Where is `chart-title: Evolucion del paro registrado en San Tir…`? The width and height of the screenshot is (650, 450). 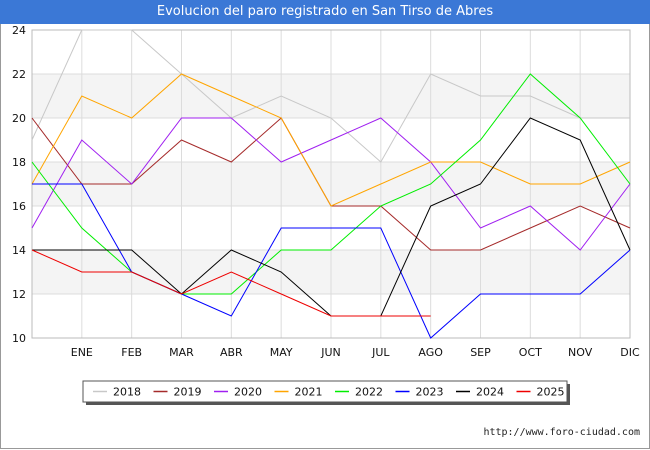 chart-title: Evolucion del paro registrado en San Tir… is located at coordinates (325, 12).